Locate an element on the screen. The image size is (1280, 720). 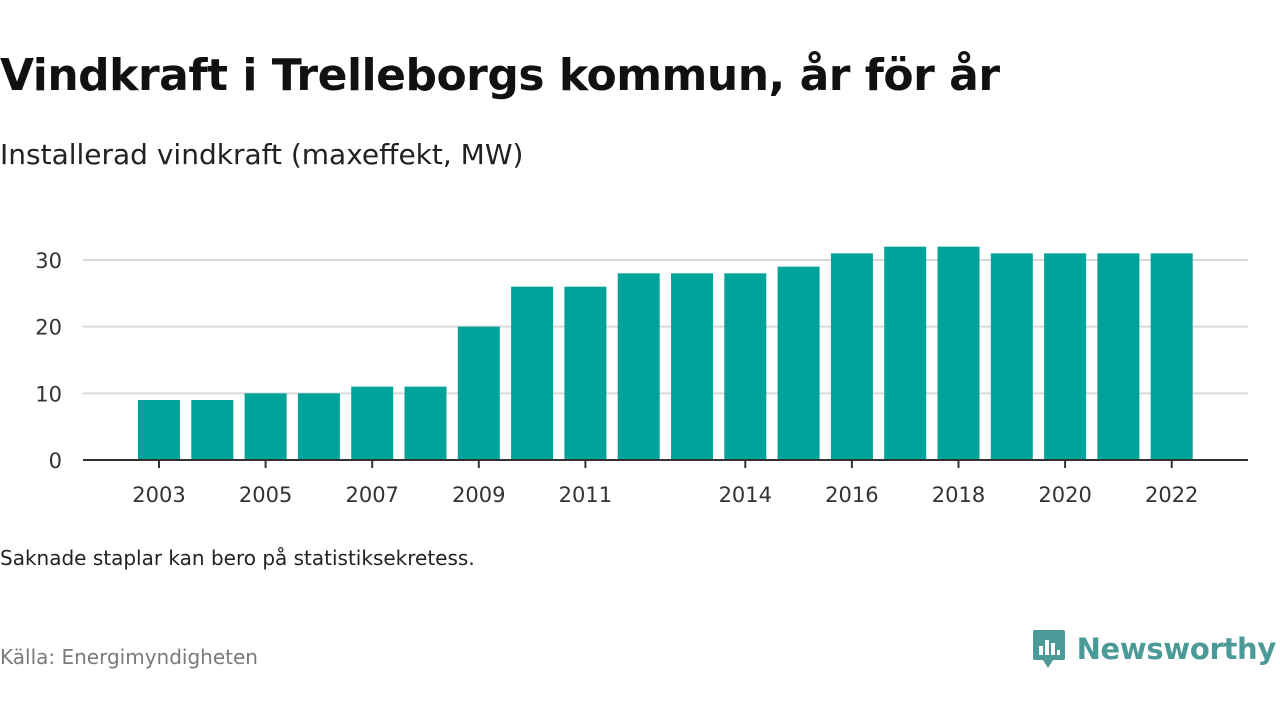
bar-2012 is located at coordinates (638, 366).